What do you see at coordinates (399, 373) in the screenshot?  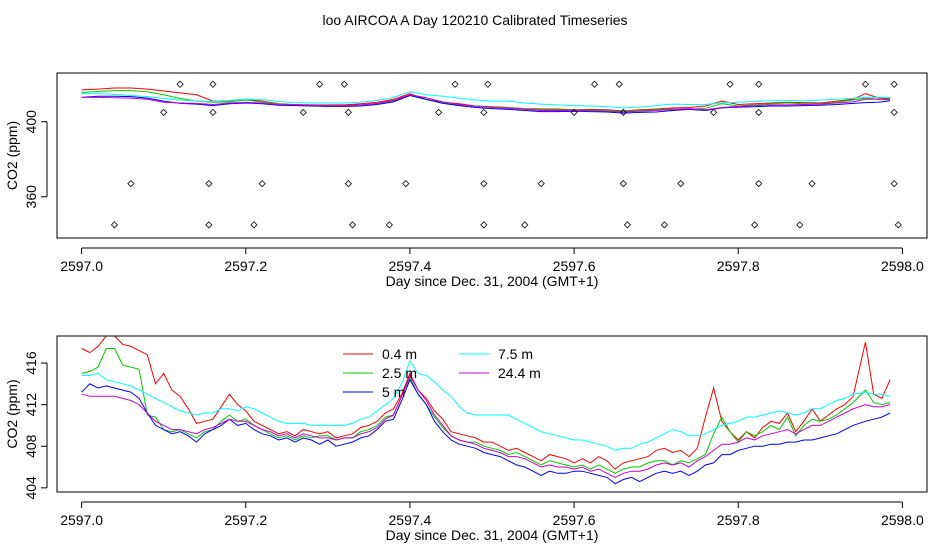 I see `legend-label: 2.5 m` at bounding box center [399, 373].